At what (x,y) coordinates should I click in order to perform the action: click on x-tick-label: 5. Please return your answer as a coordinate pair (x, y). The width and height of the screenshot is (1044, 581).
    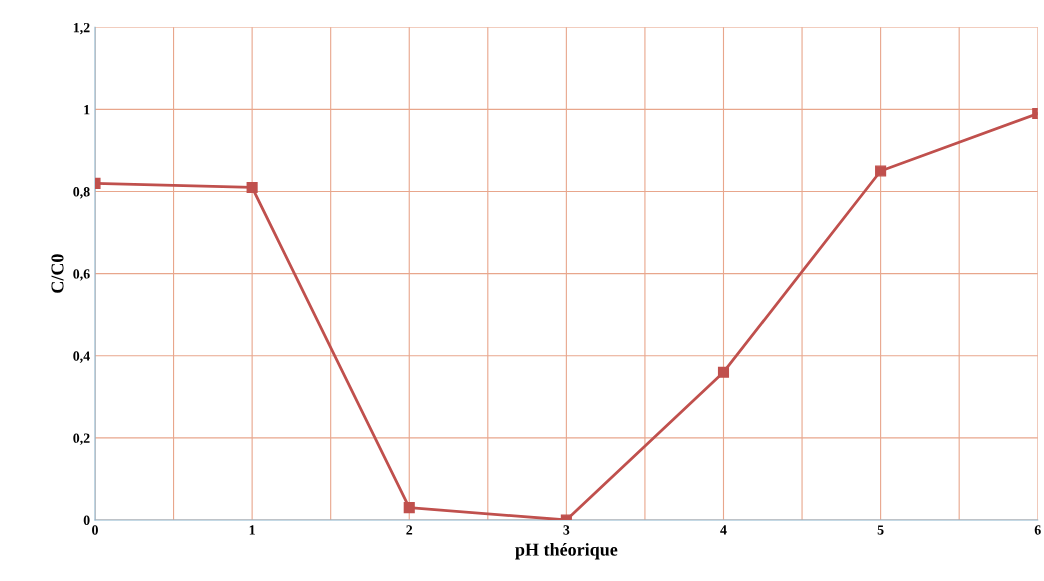
    Looking at the image, I should click on (880, 530).